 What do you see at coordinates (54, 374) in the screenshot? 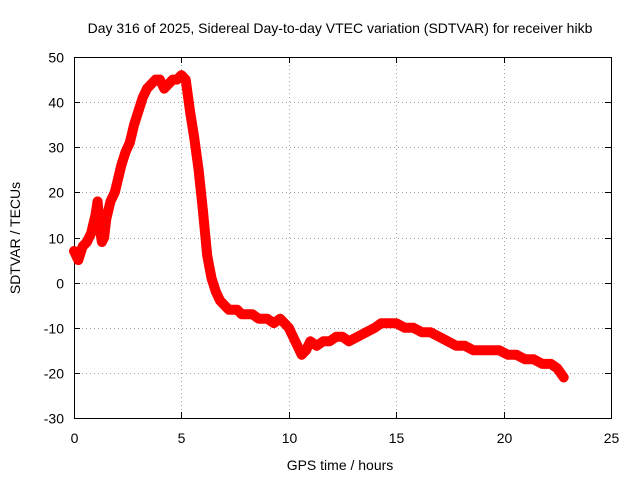
I see `y-tick-label: -20` at bounding box center [54, 374].